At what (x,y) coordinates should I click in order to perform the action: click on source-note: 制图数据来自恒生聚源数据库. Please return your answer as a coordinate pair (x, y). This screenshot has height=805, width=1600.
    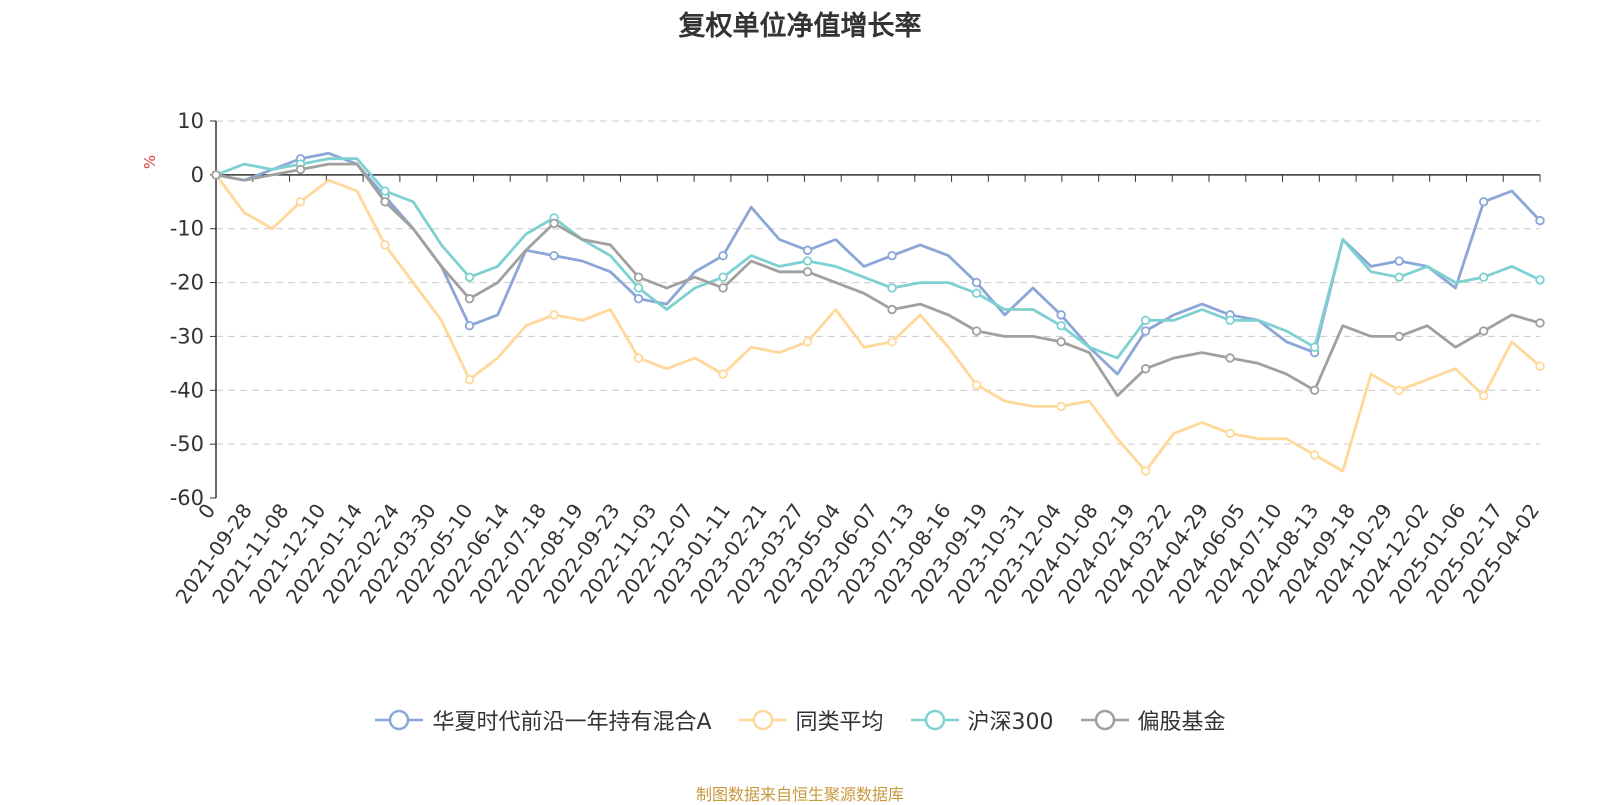
    Looking at the image, I should click on (799, 794).